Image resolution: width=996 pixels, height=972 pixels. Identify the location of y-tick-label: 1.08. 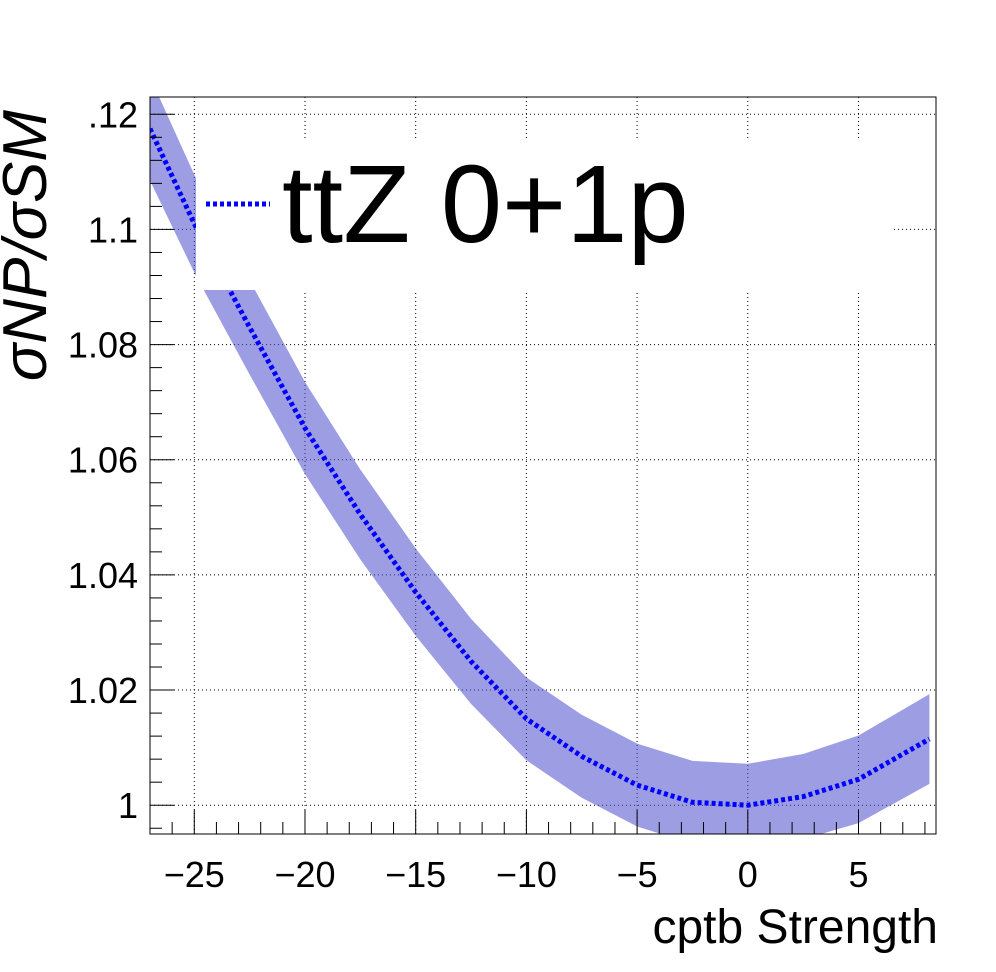
(103, 345).